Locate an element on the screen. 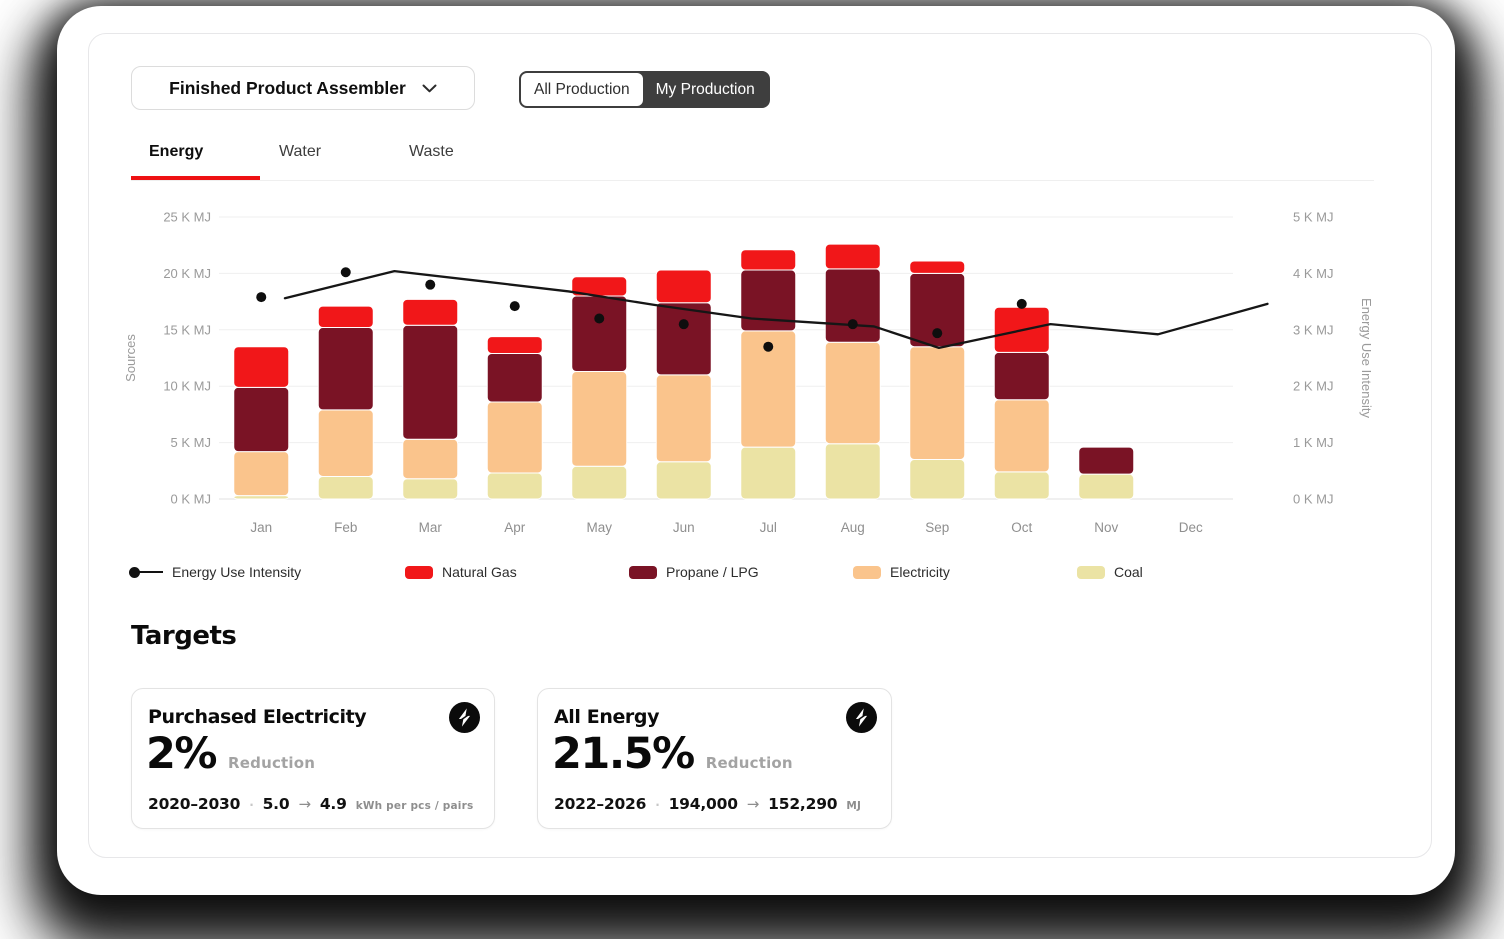 The image size is (1504, 939). facility-dropdown: Finished Product Assembler is located at coordinates (303, 88).